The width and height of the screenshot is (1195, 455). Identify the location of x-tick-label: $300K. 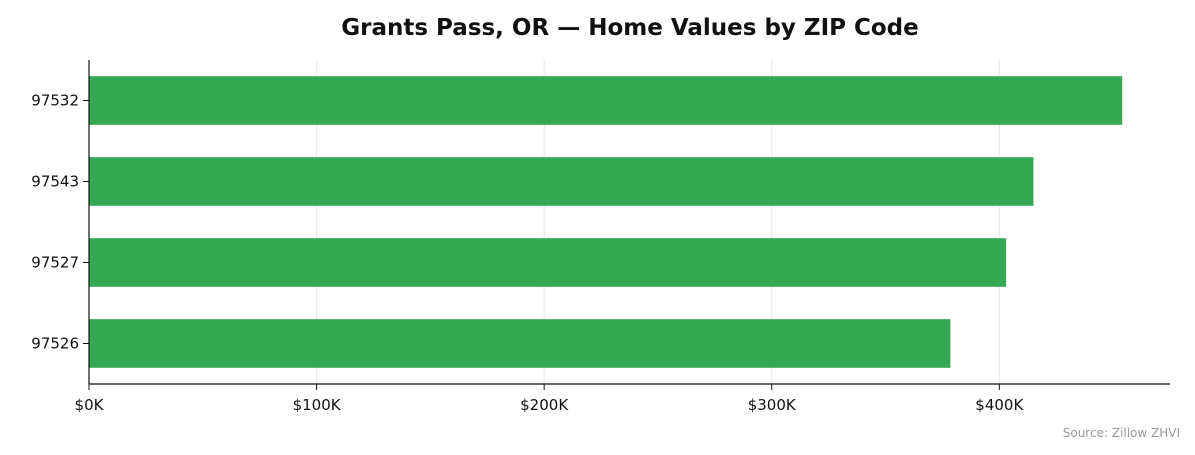
(772, 405).